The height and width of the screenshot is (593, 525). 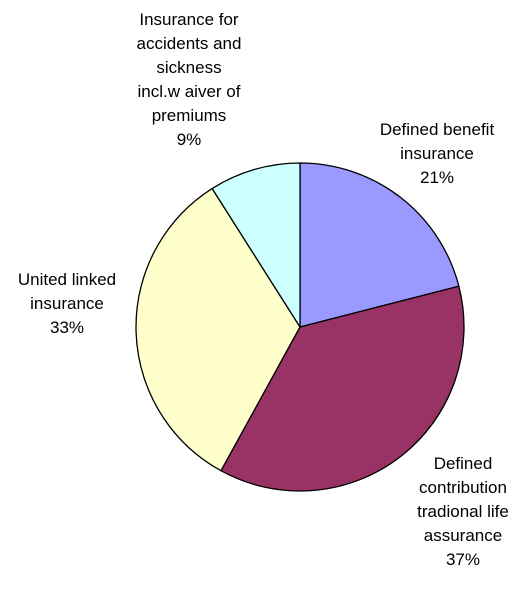 What do you see at coordinates (189, 91) in the screenshot?
I see `slice-label-line: incl.w aiver of` at bounding box center [189, 91].